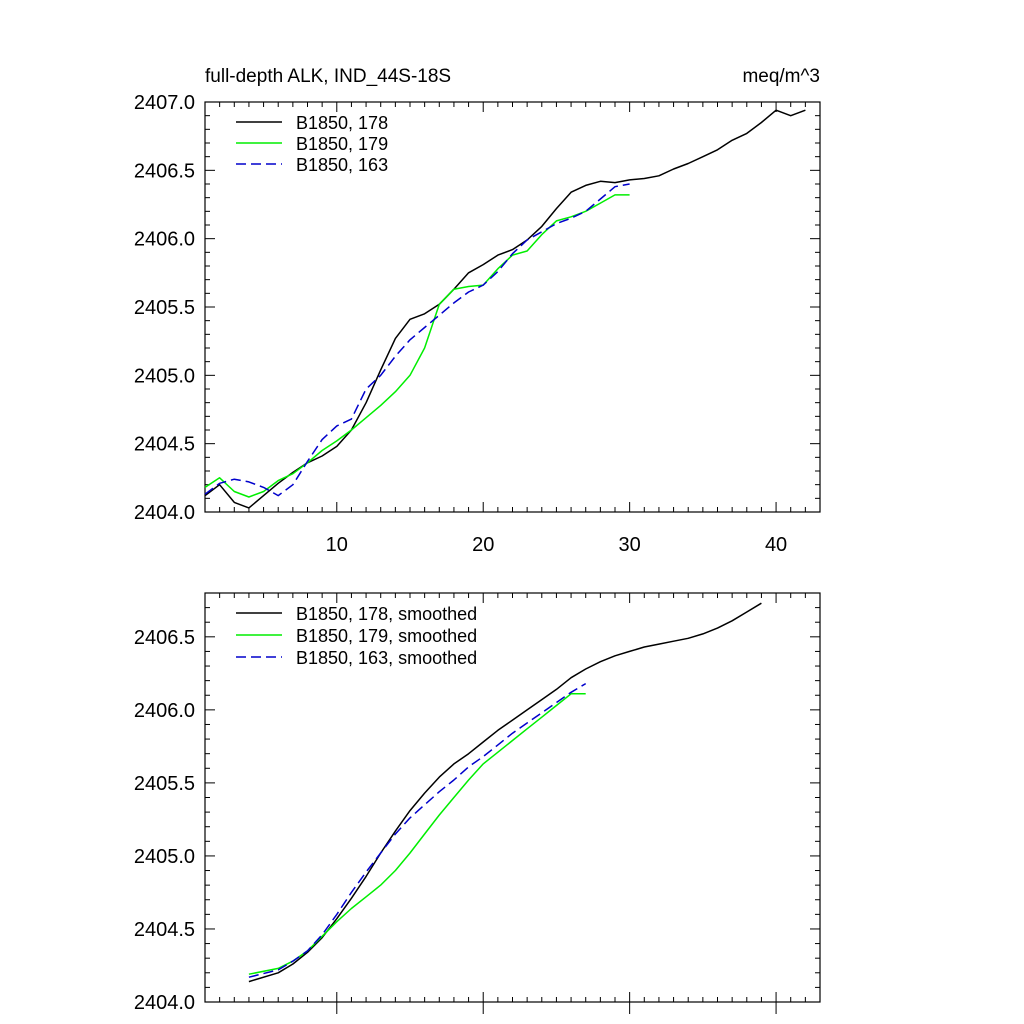  I want to click on legend-label: B1850, 163, smoothed, so click(386, 658).